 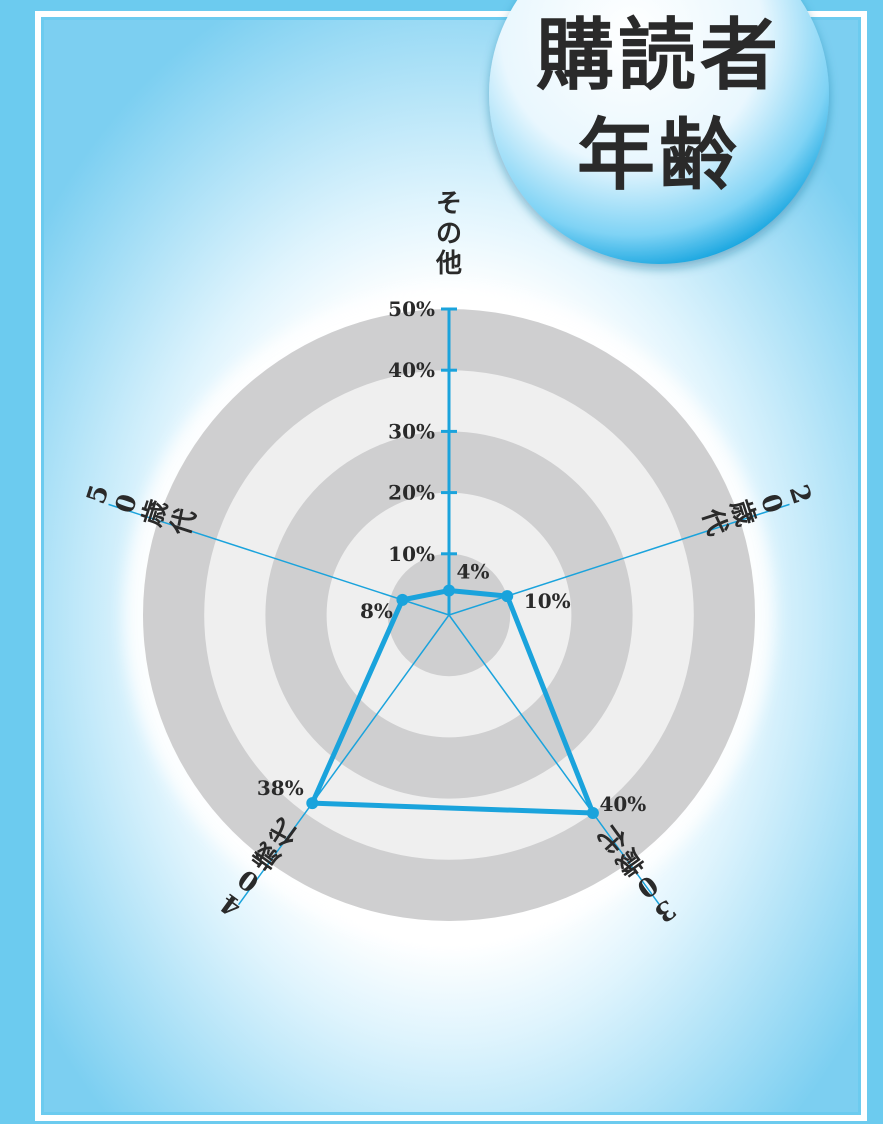 What do you see at coordinates (547, 601) in the screenshot?
I see `value-label-1: 10%` at bounding box center [547, 601].